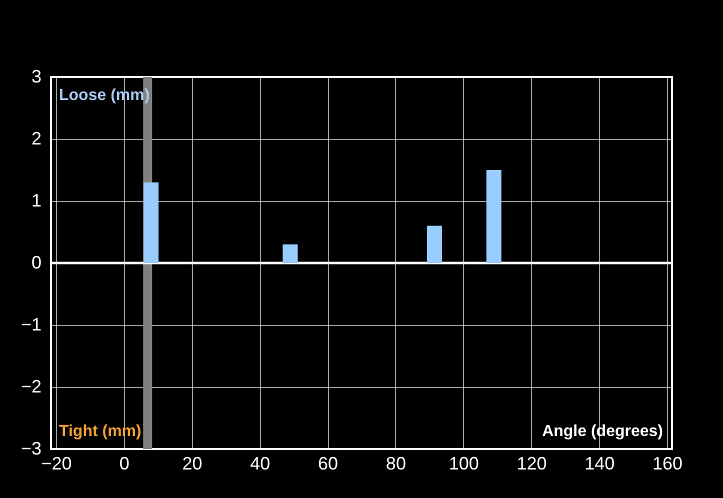 The image size is (723, 498). Describe the element at coordinates (36, 200) in the screenshot. I see `y-tick-label: 1` at that location.